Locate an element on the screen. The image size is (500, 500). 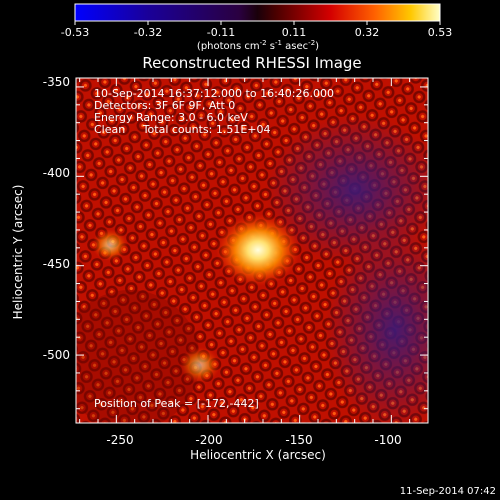
x-tick-label: -200 is located at coordinates (208, 440).